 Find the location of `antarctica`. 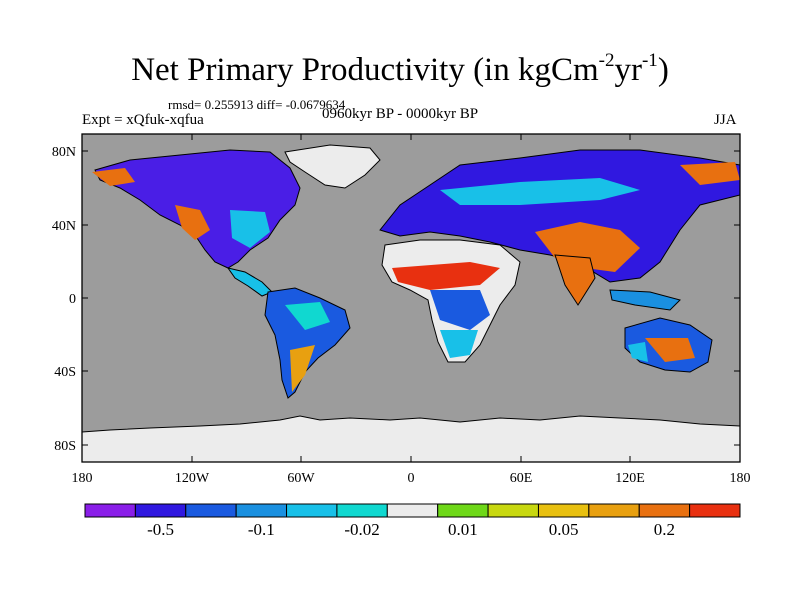

antarctica is located at coordinates (411, 438).